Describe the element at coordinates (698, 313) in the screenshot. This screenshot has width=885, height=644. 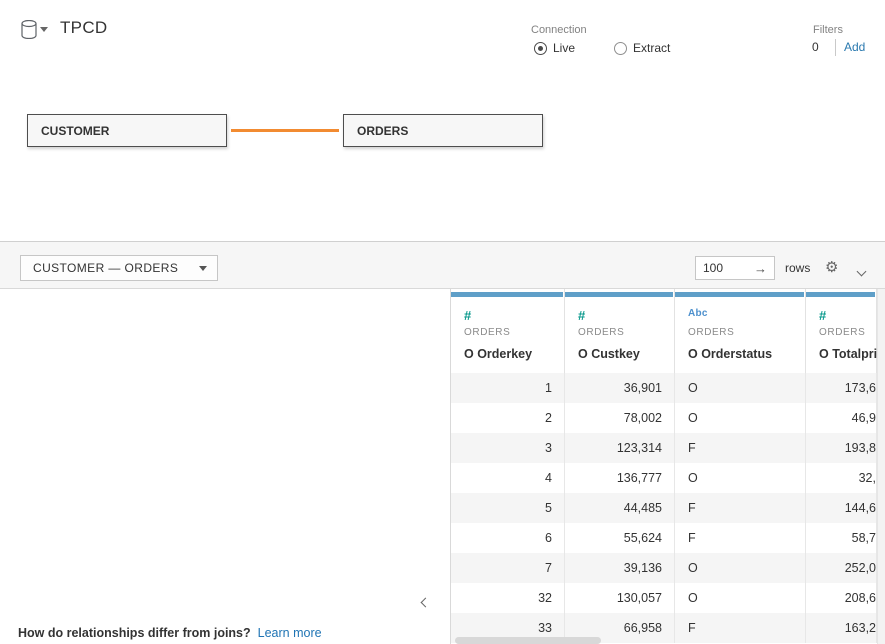
I see `string-type-icon: Abc` at that location.